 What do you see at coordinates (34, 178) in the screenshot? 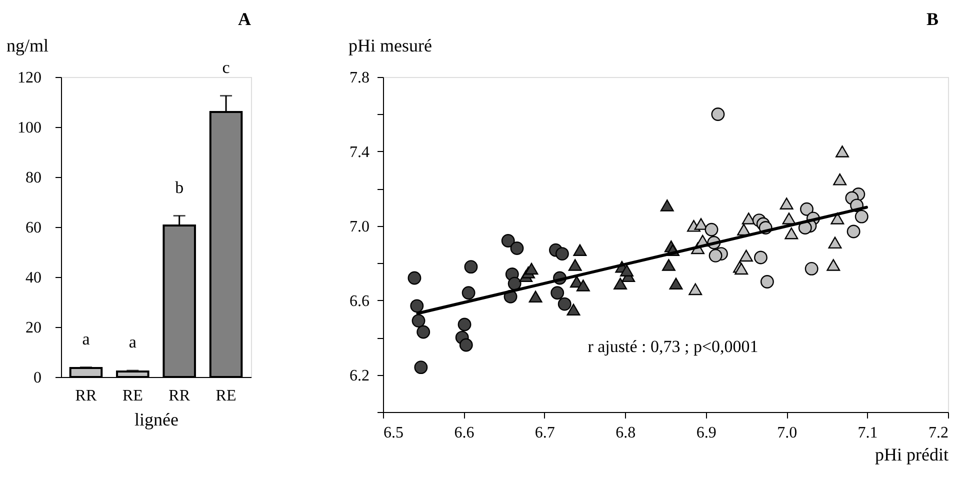
I see `y-tick-label: 80` at bounding box center [34, 178].